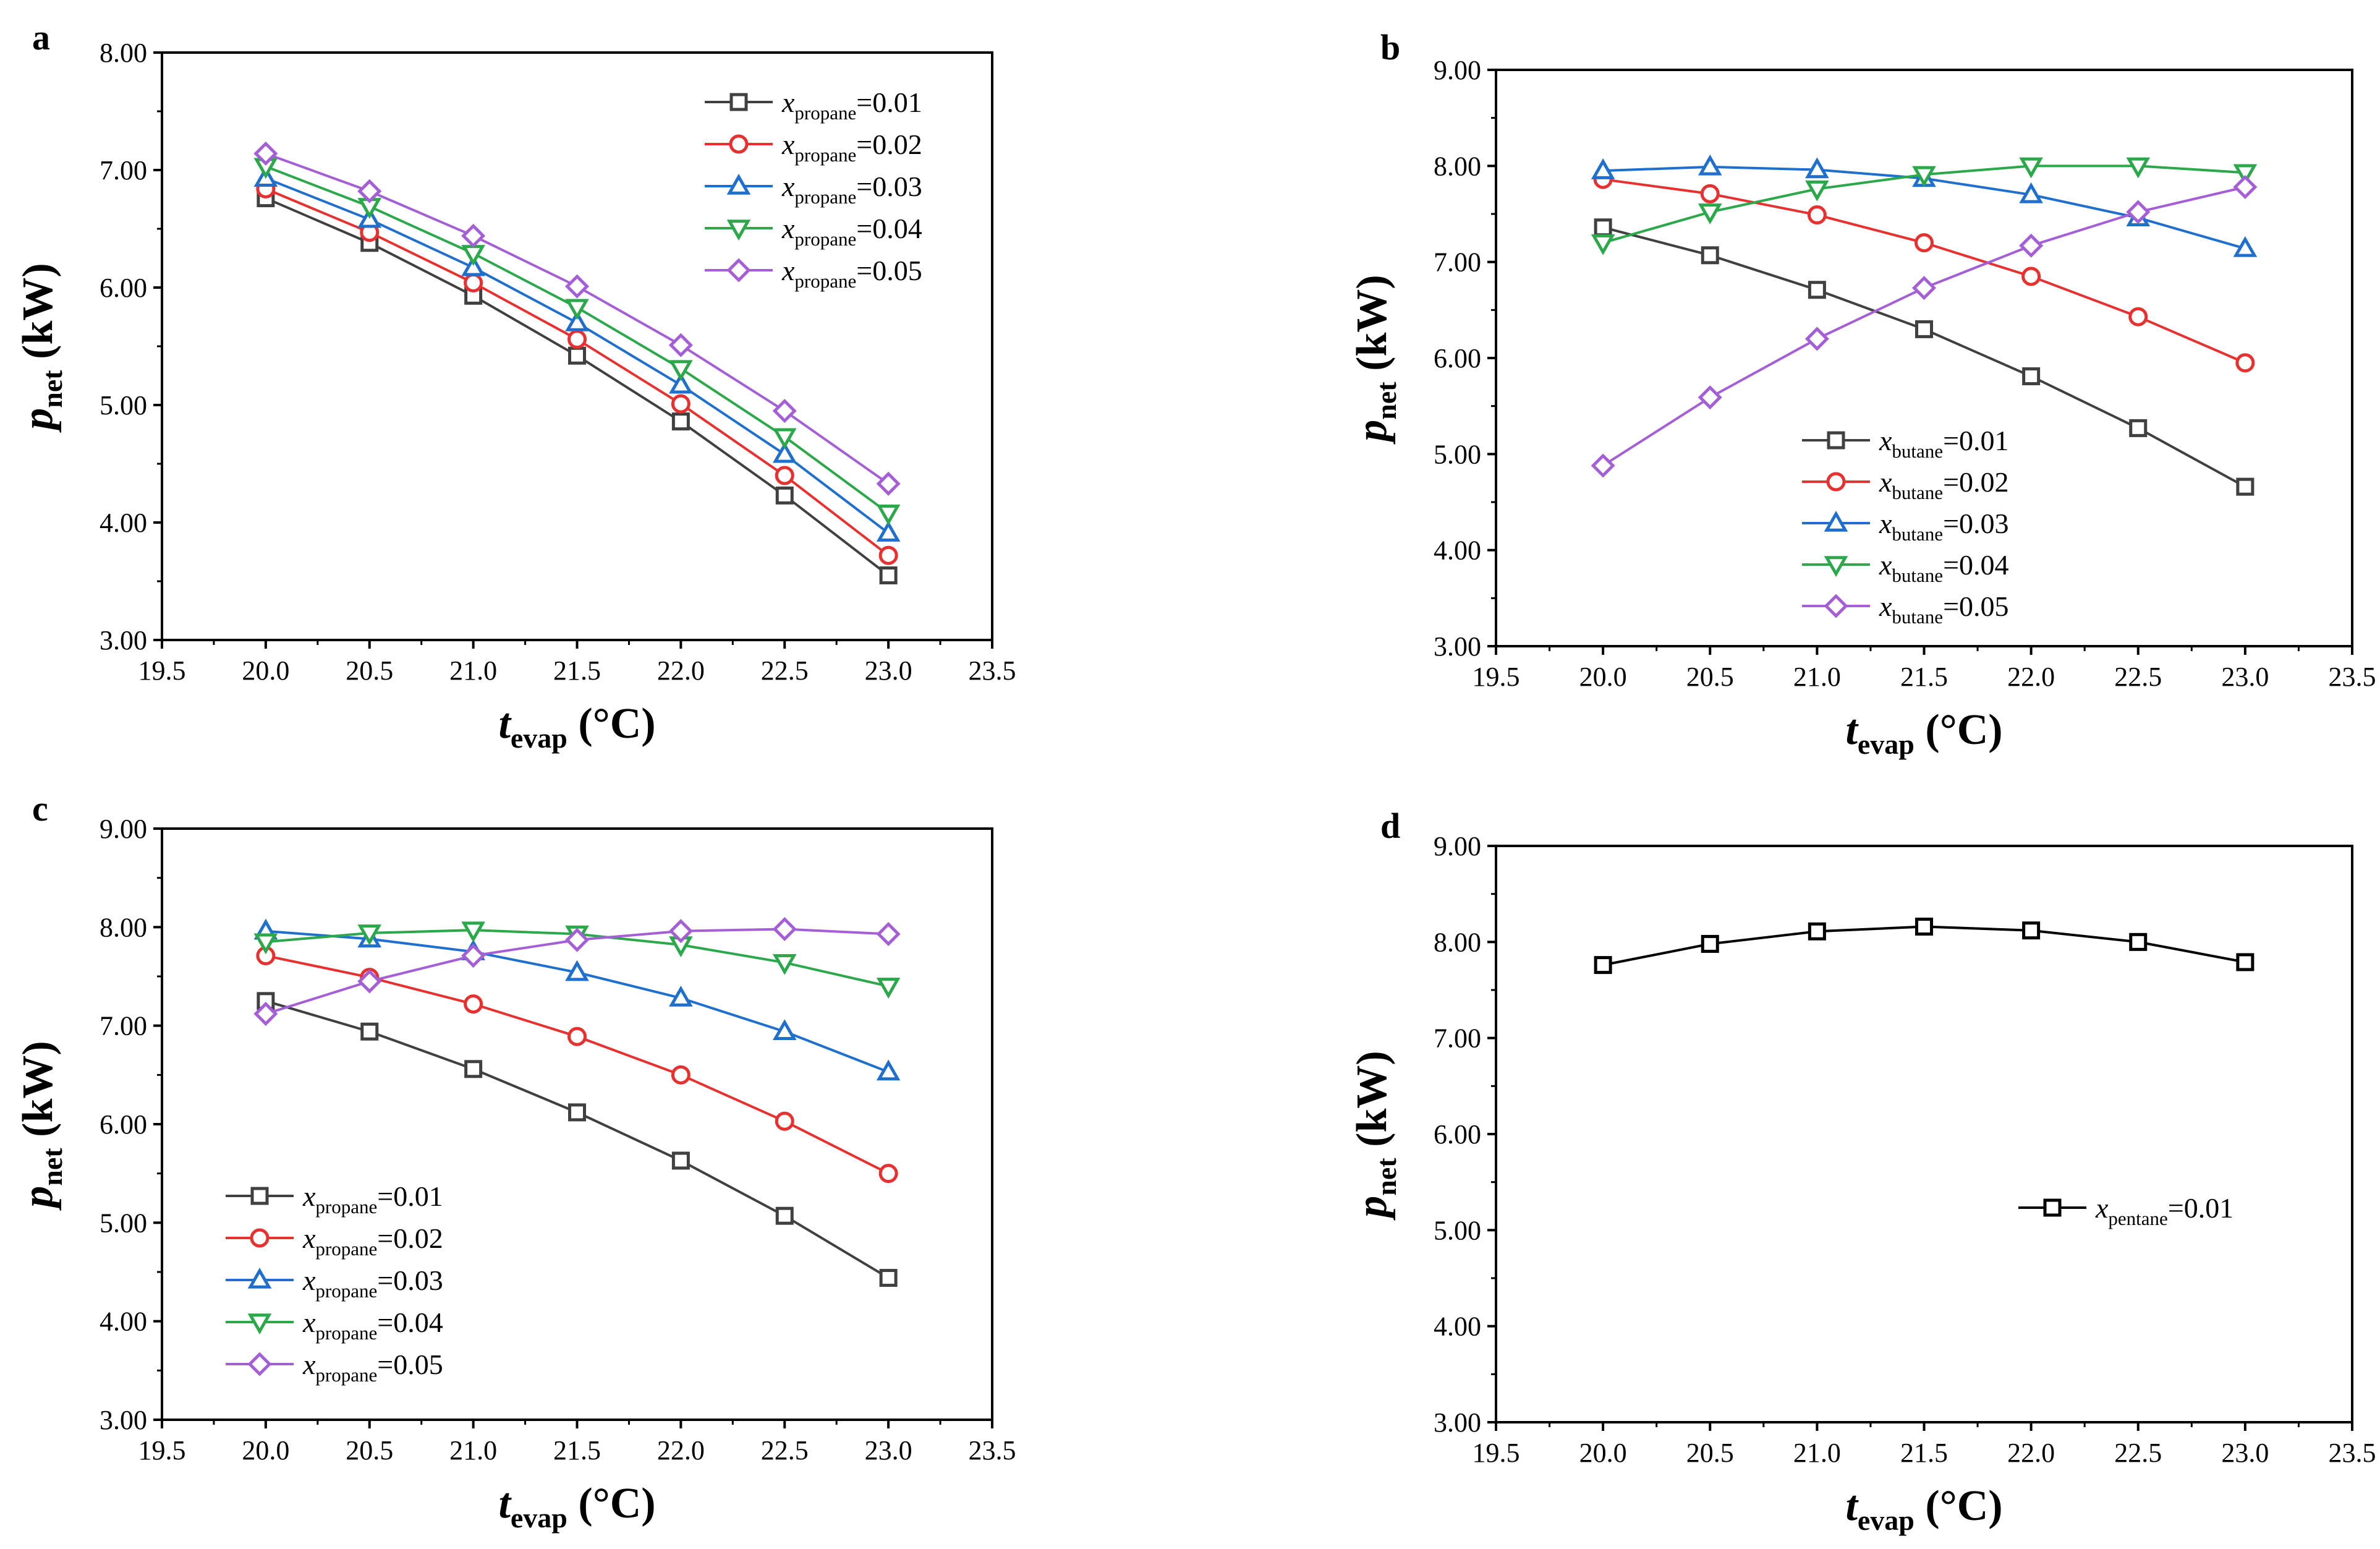 This screenshot has width=2380, height=1549. I want to click on panel-label: d, so click(1390, 826).